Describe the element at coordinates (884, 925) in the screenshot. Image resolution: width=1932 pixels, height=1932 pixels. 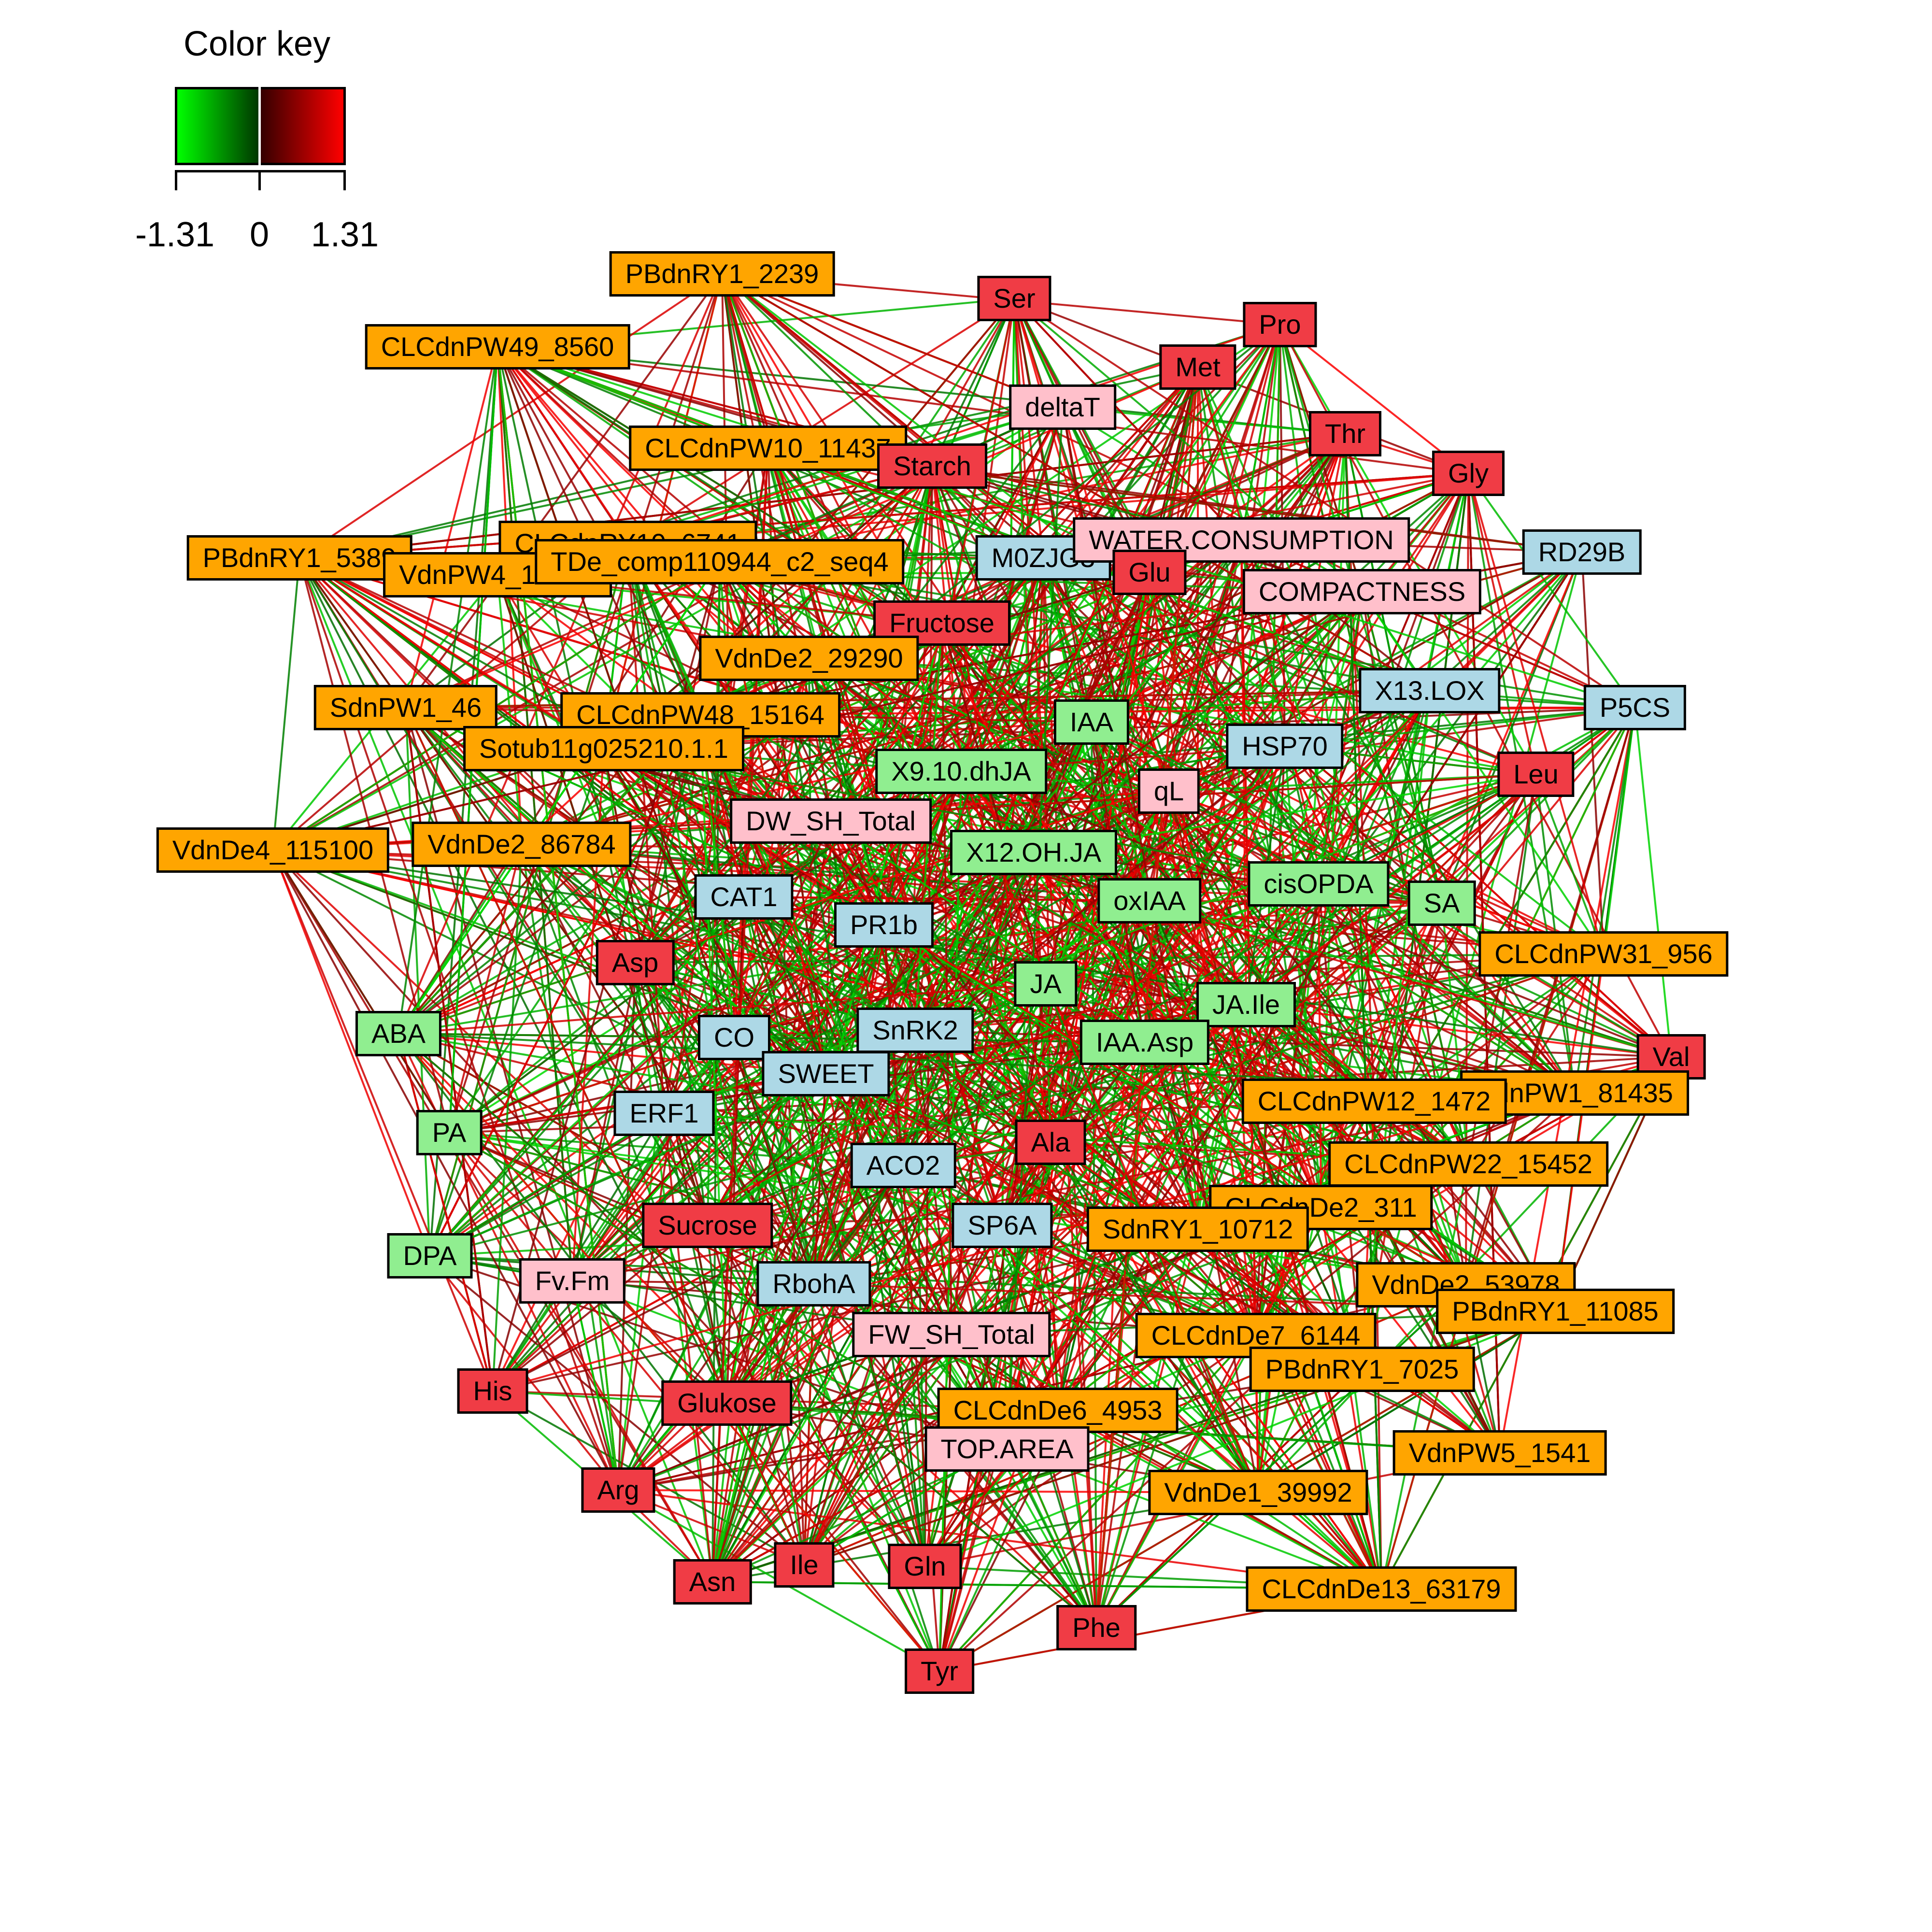
I see `node-pr1b: PR1b` at that location.